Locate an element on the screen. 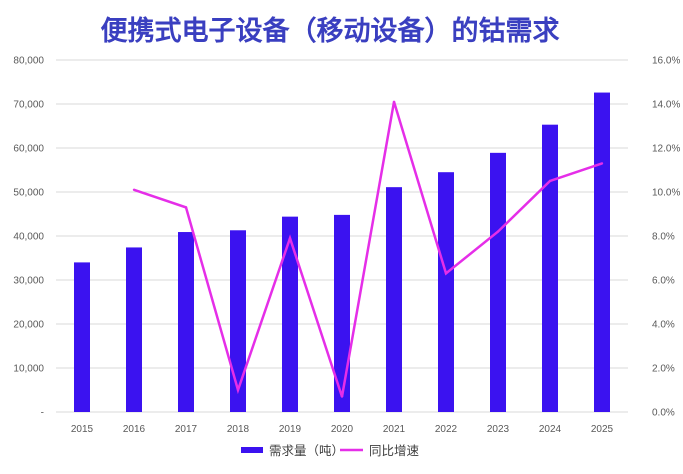 The image size is (683, 474). y-right-tick-label: 6.0% is located at coordinates (663, 281).